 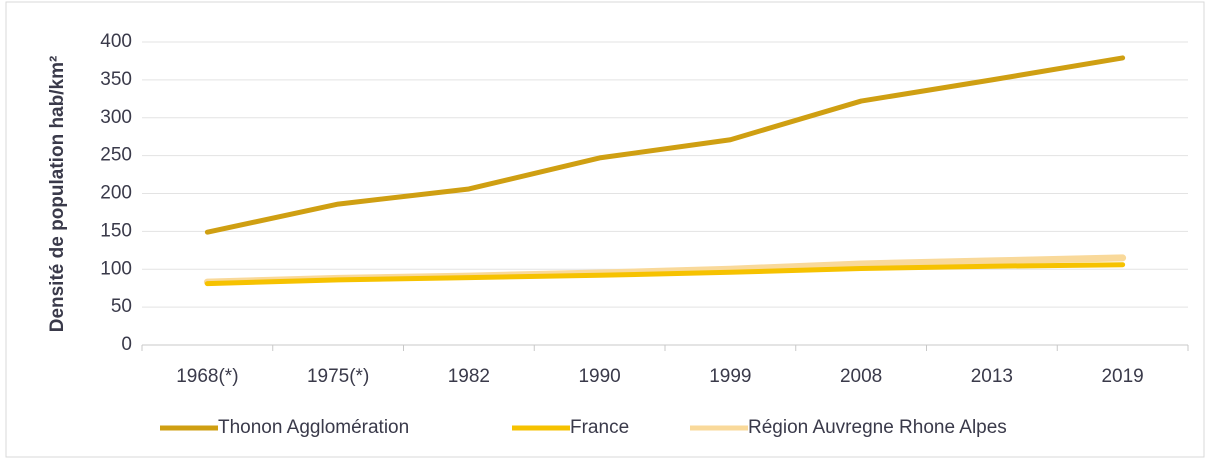 I want to click on y-tick-label: 250, so click(x=116, y=155).